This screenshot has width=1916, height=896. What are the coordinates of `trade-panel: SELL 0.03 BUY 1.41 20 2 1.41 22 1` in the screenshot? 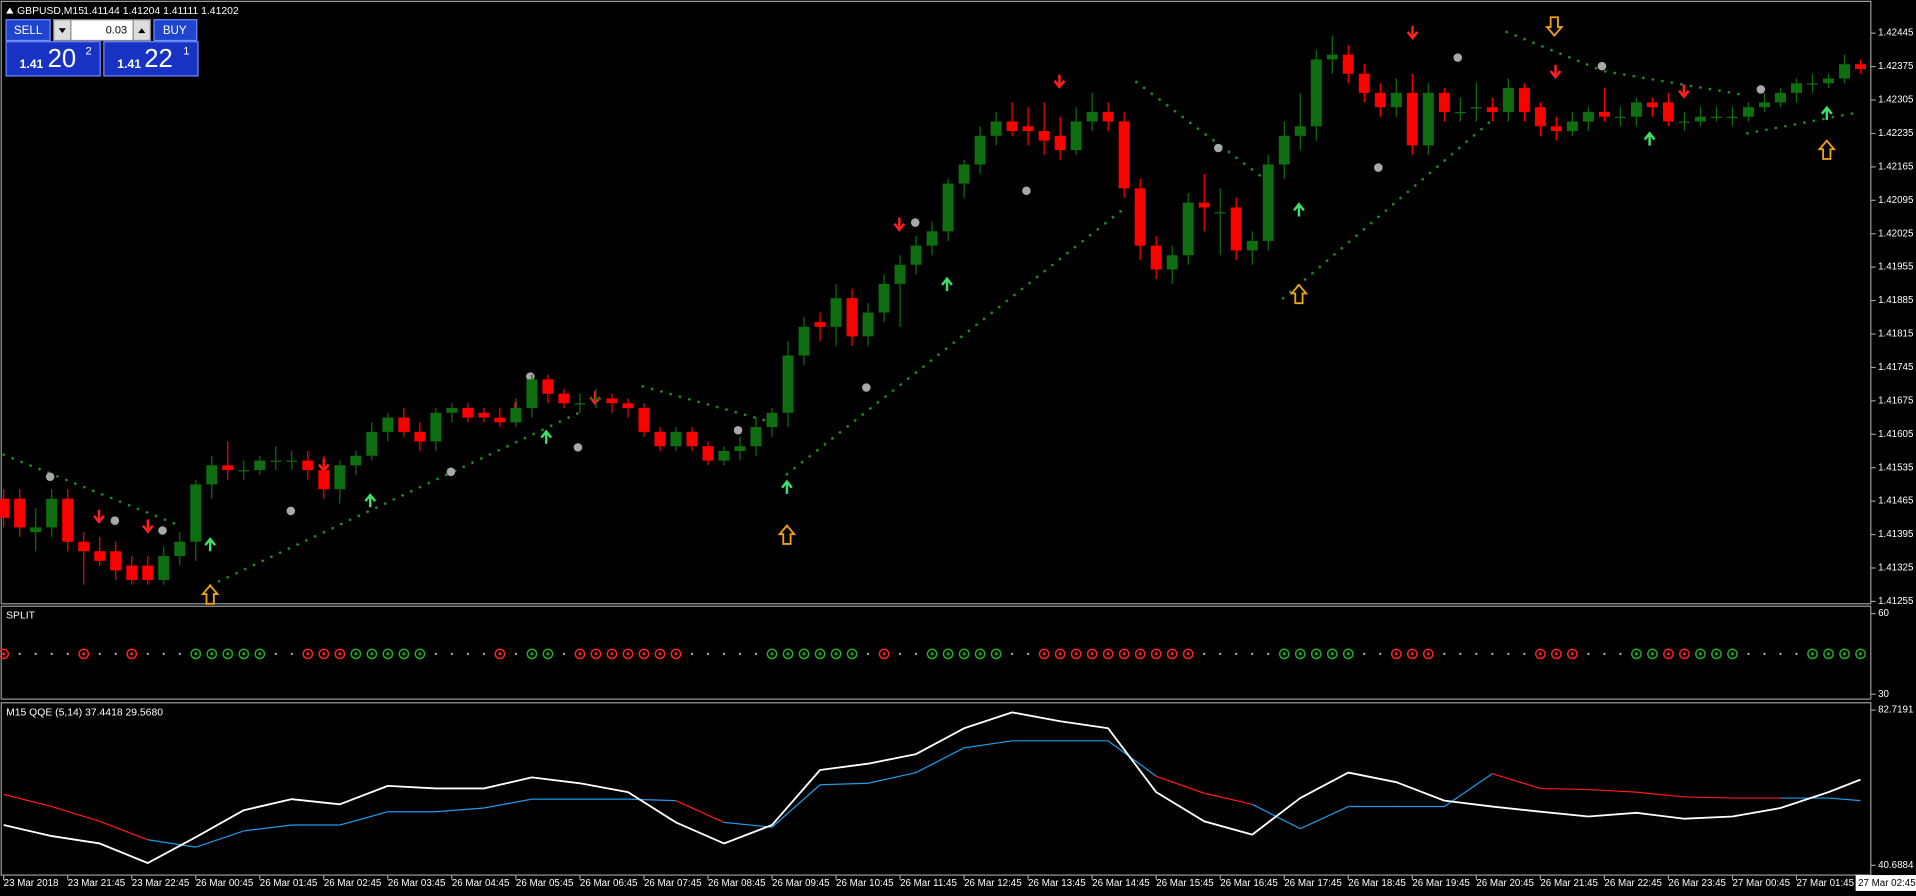 It's located at (102, 48).